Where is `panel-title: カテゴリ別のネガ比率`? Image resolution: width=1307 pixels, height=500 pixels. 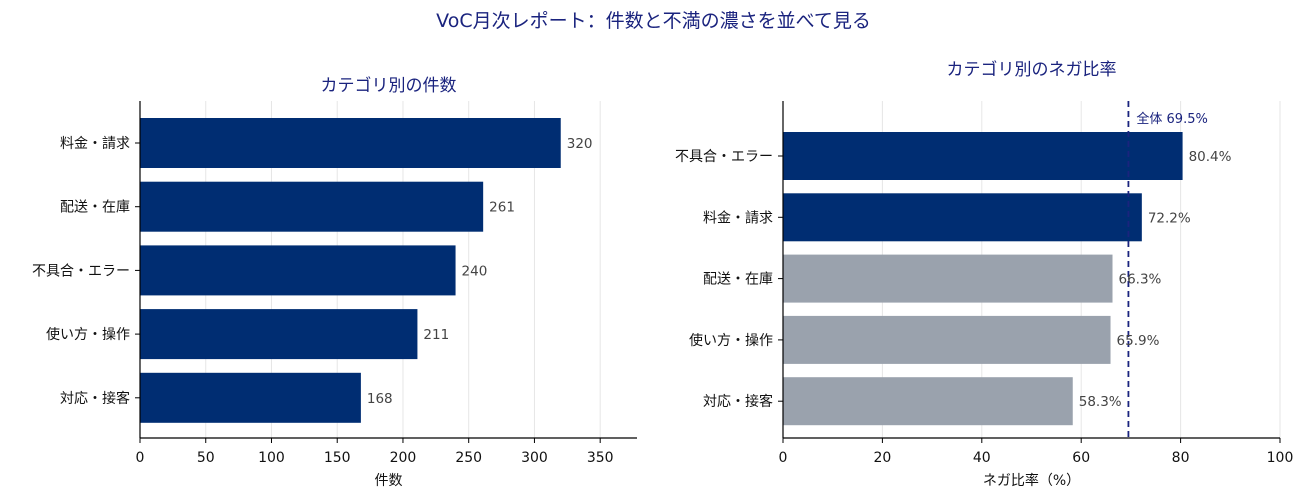
panel-title: カテゴリ別のネガ比率 is located at coordinates (1032, 69).